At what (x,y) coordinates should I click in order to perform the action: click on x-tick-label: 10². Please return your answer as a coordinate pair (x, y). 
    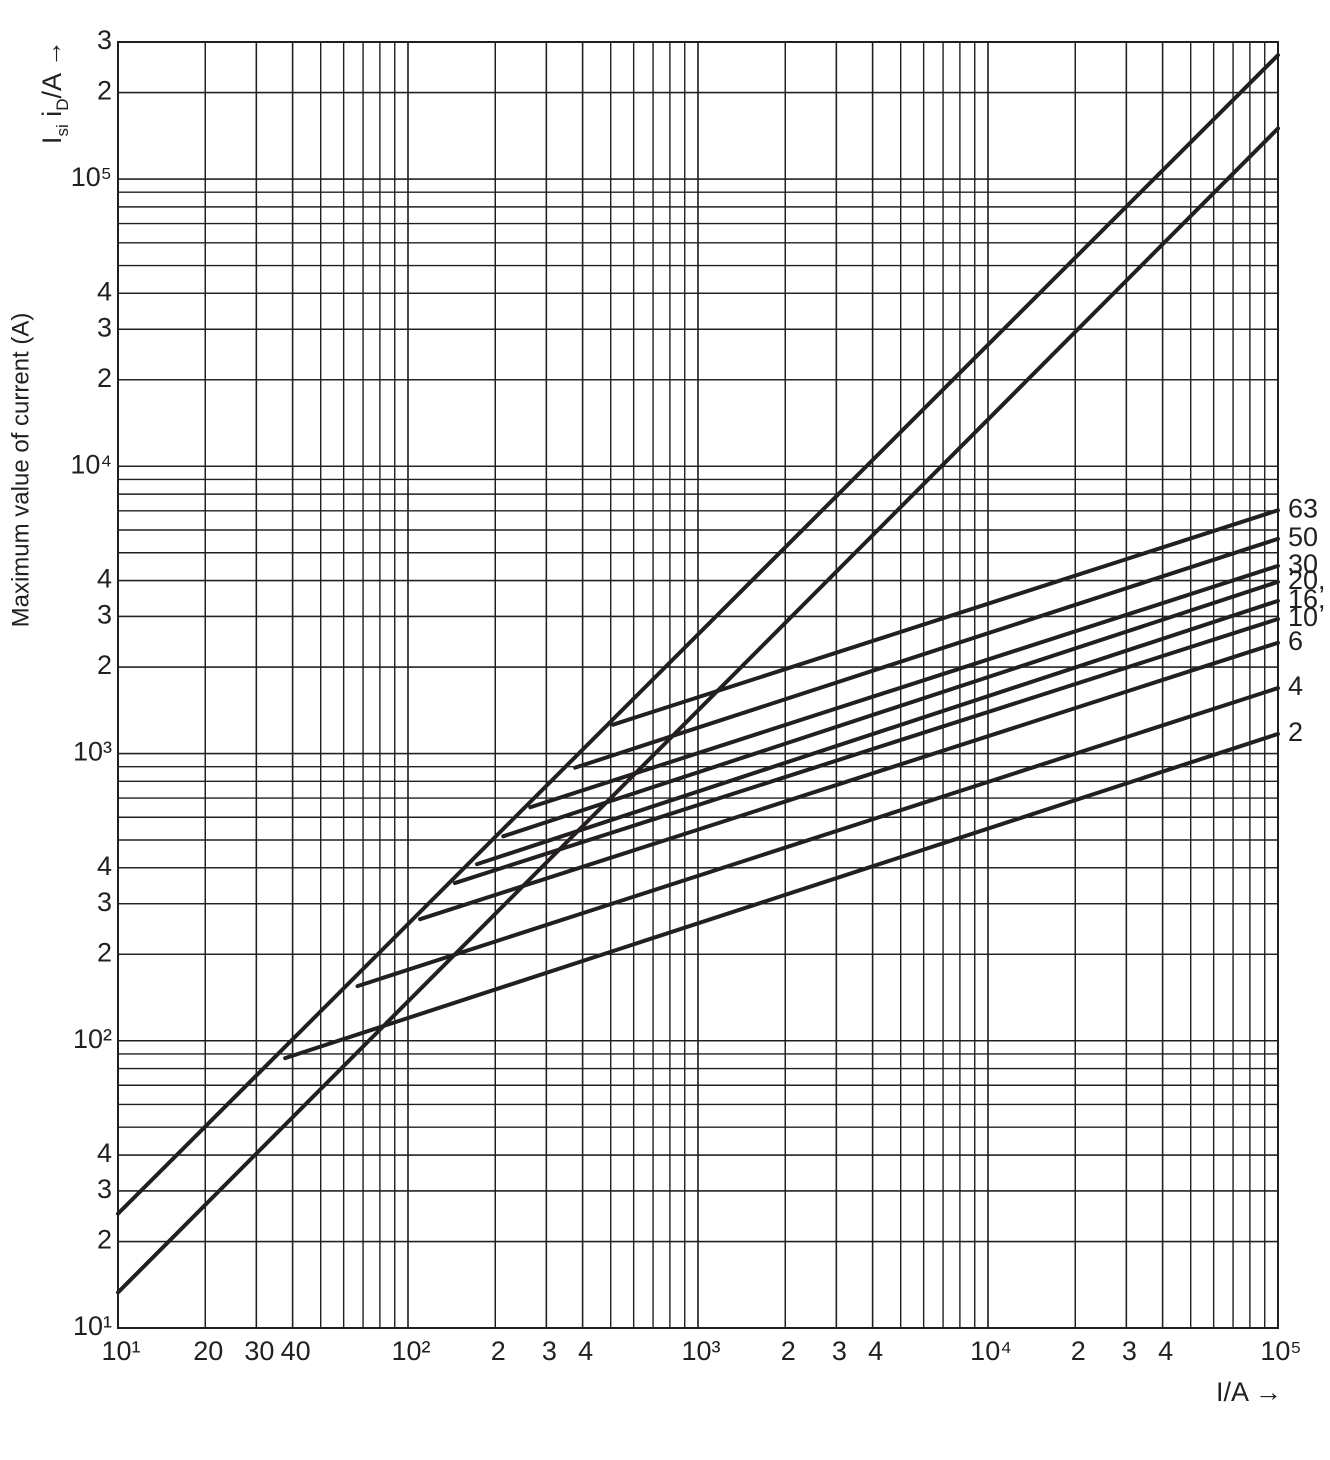
    Looking at the image, I should click on (410, 1351).